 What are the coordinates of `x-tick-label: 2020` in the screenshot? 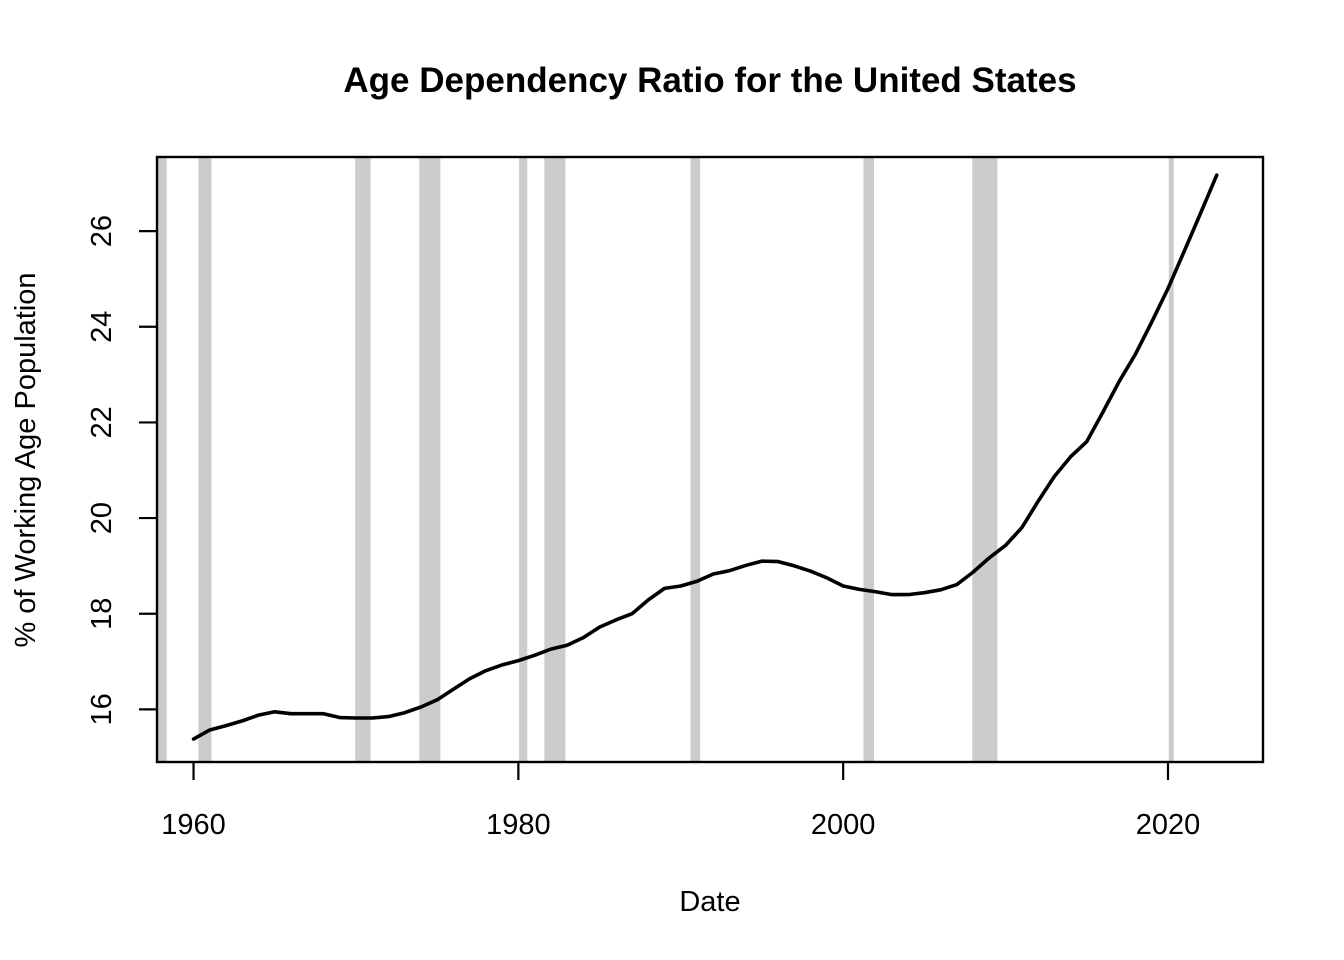 It's located at (1168, 825).